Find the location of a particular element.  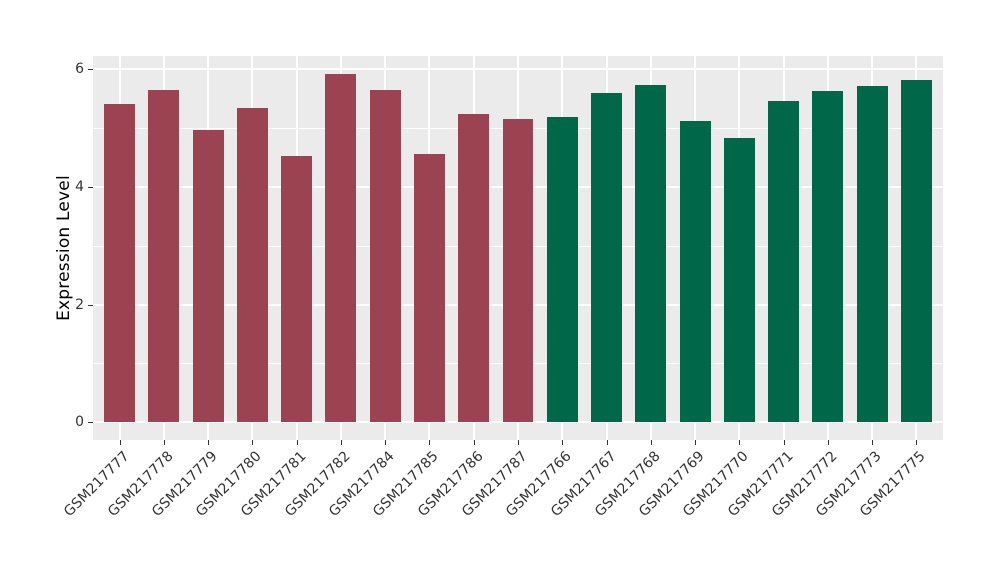

x-tick-mark-GSM217775 is located at coordinates (917, 442).